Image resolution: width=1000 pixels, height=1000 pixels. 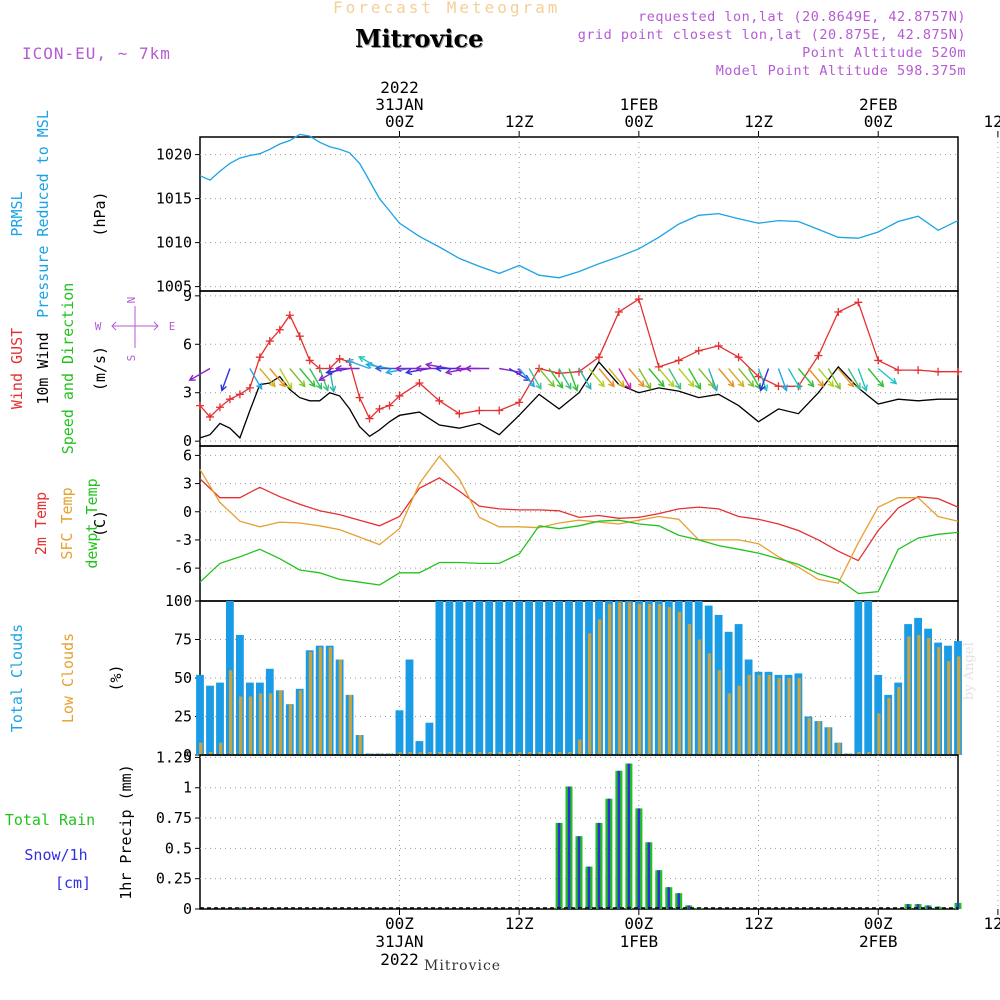 I want to click on variable-label: Total Rain, so click(x=50, y=820).